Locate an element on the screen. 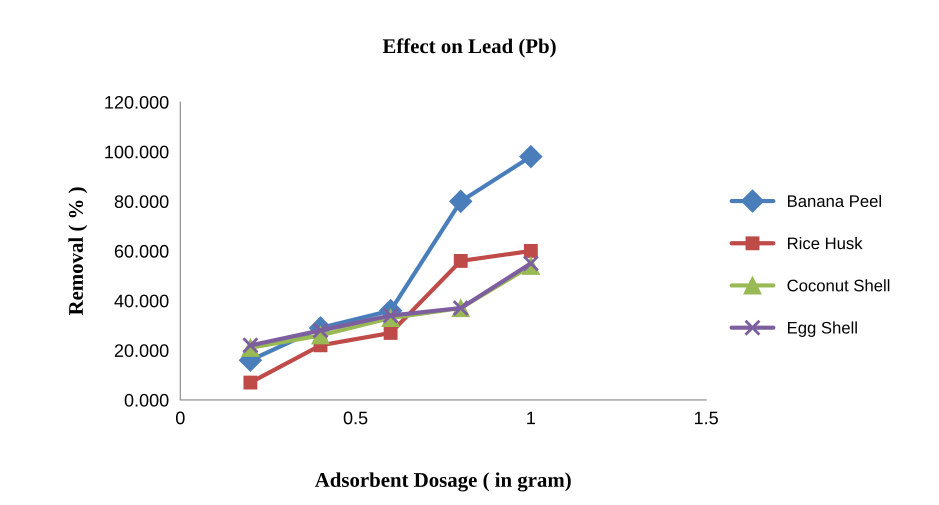 The image size is (939, 505). y-tick-label: 120.000 is located at coordinates (136, 102).